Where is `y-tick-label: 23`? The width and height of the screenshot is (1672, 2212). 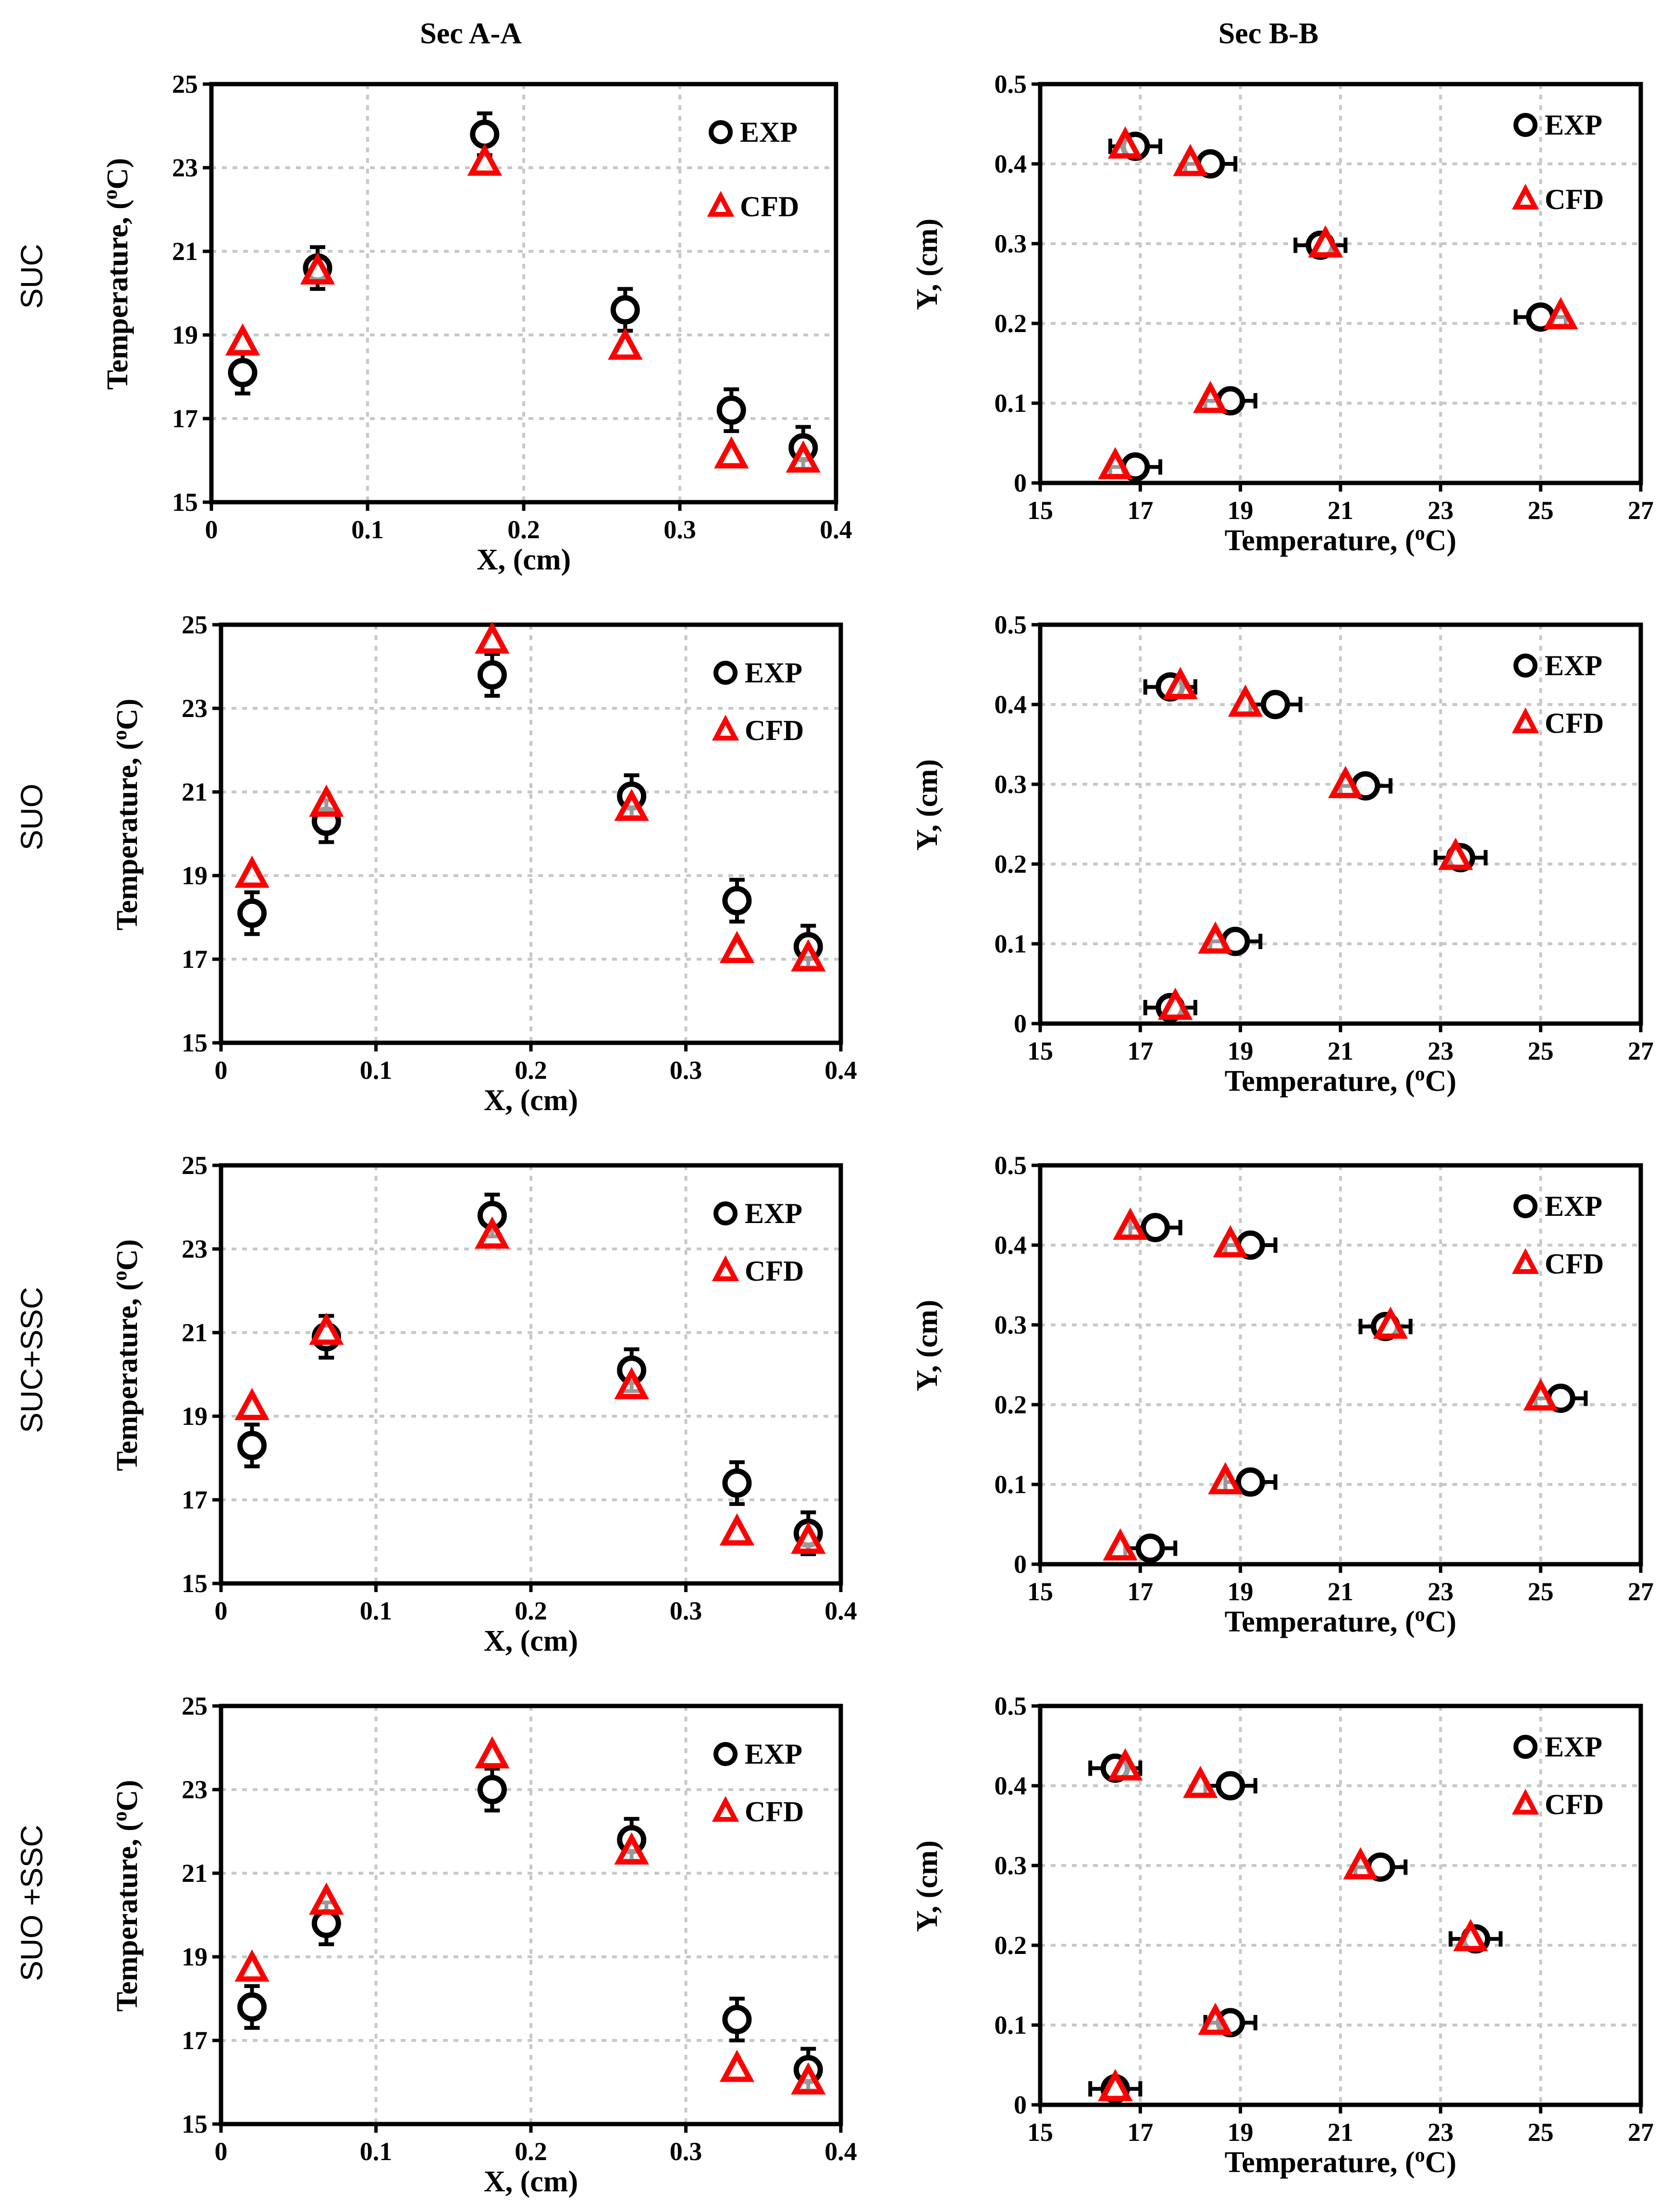
y-tick-label: 23 is located at coordinates (195, 1249).